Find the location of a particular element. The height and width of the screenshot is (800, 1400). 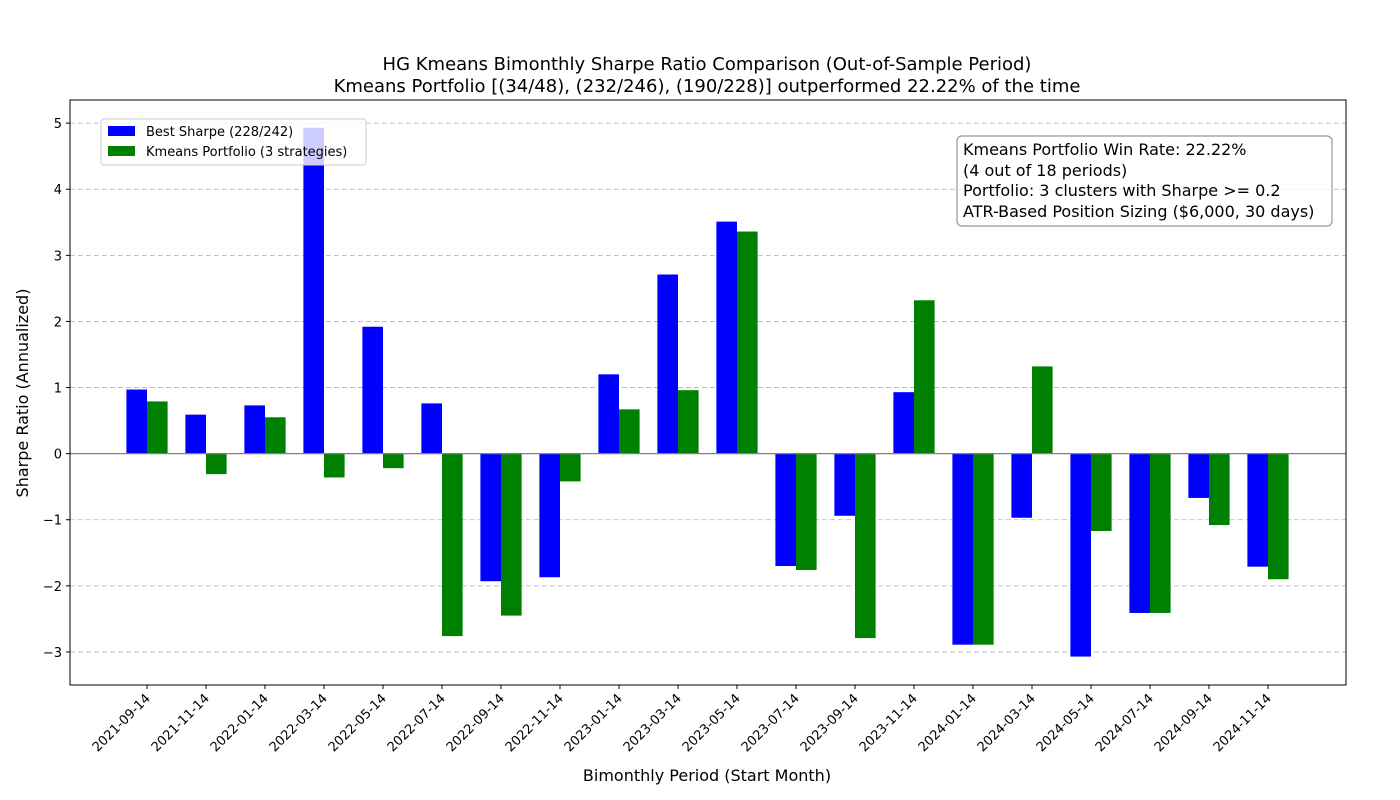

x-tick-label: 2024-03-14 is located at coordinates (1007, 723).